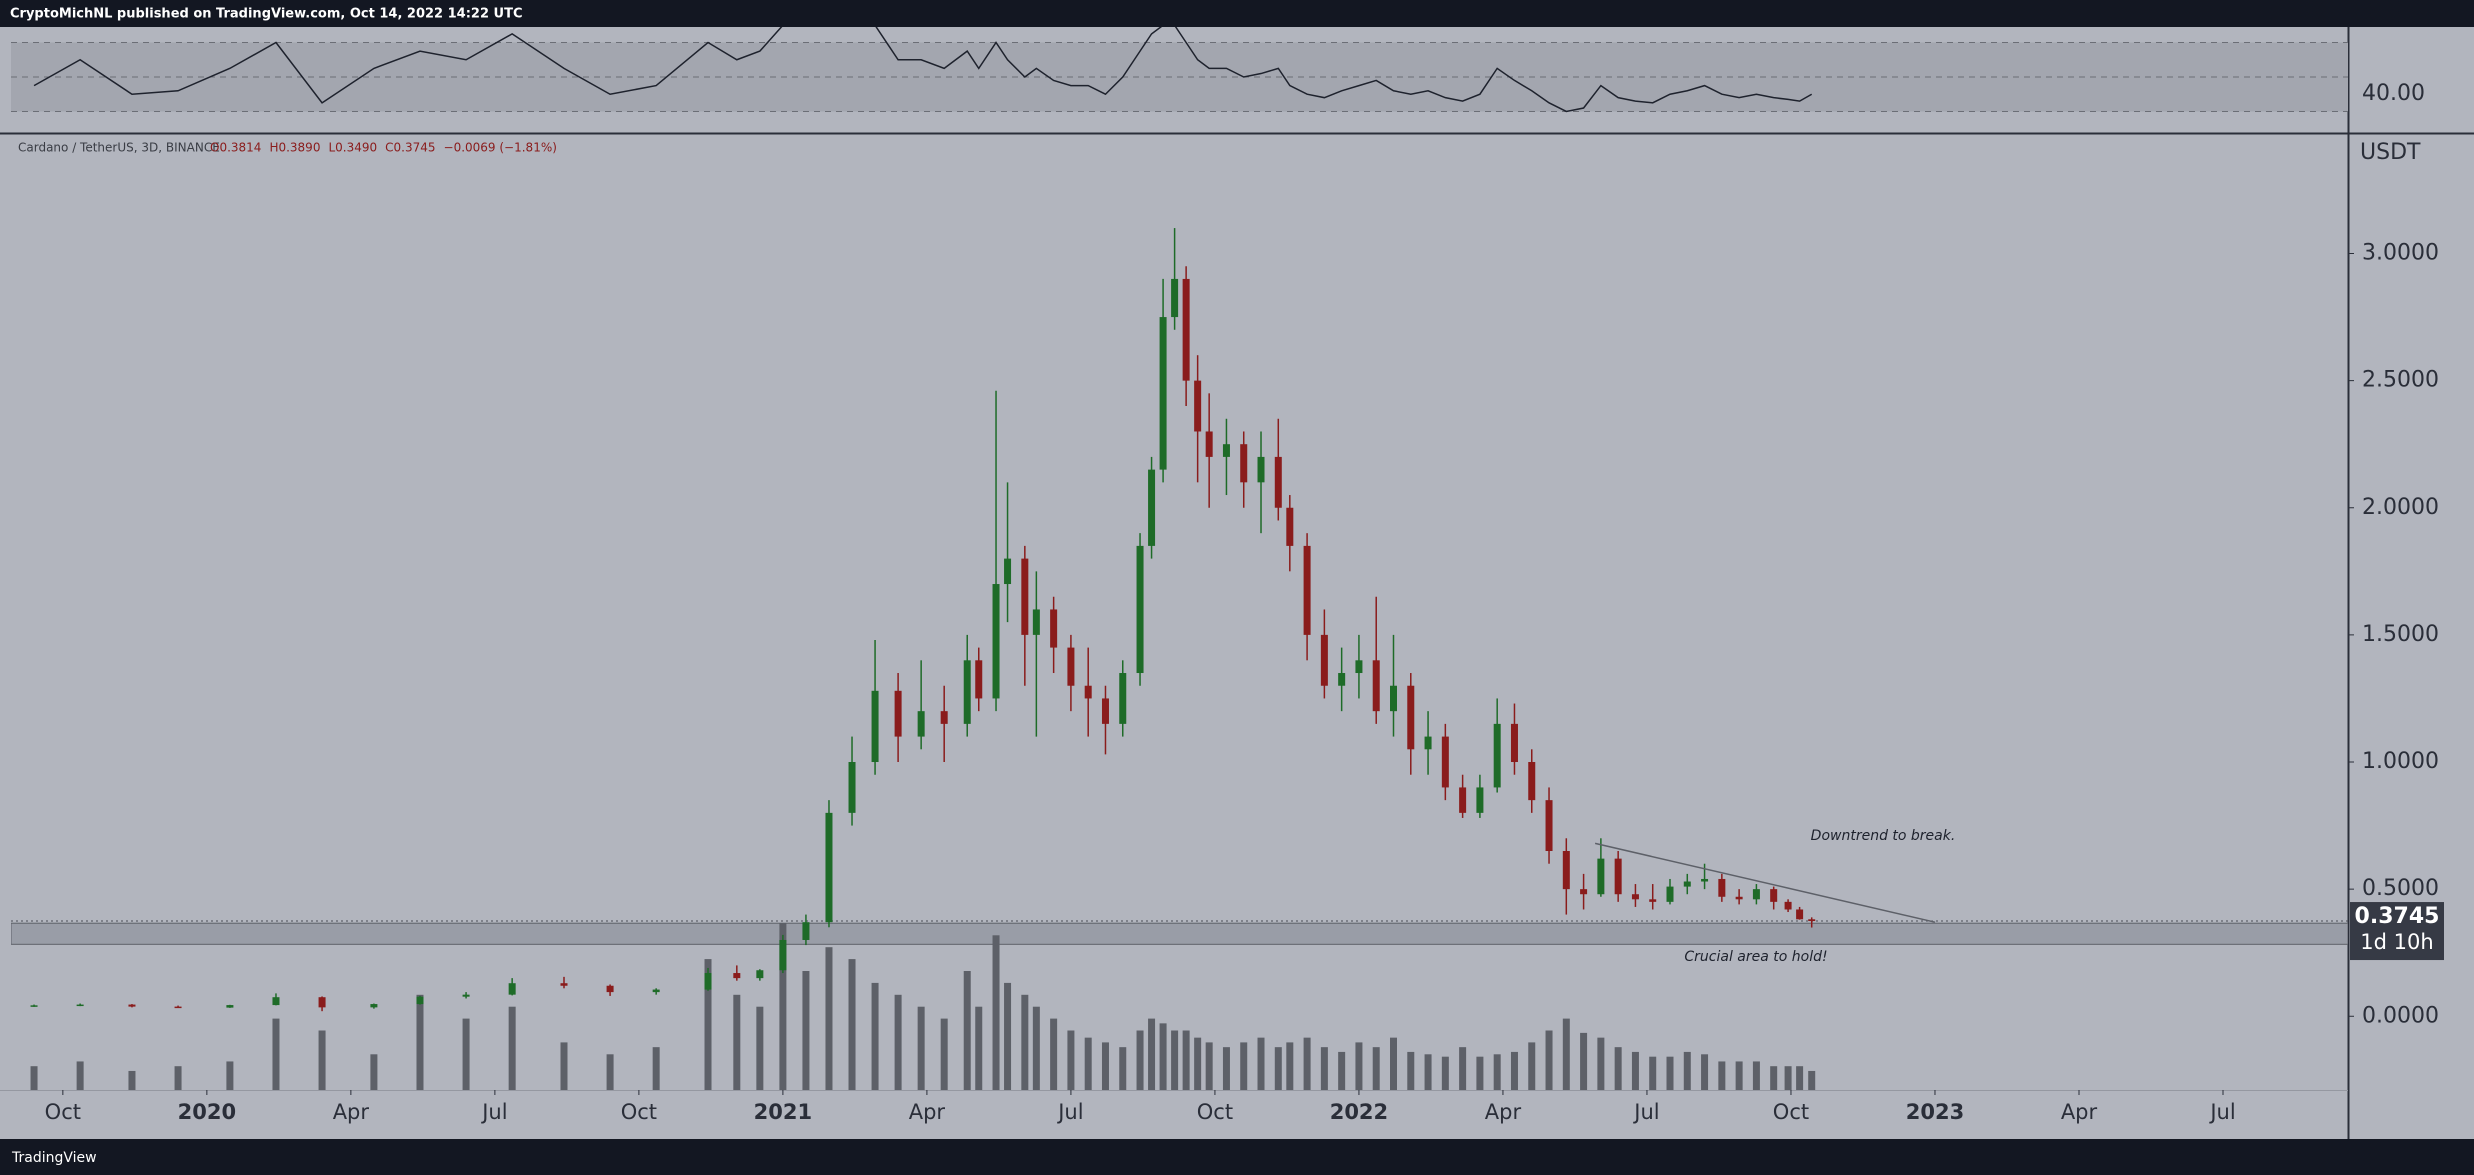 The width and height of the screenshot is (2474, 1175). I want to click on annotation: Crucial area to hold!, so click(1755, 957).